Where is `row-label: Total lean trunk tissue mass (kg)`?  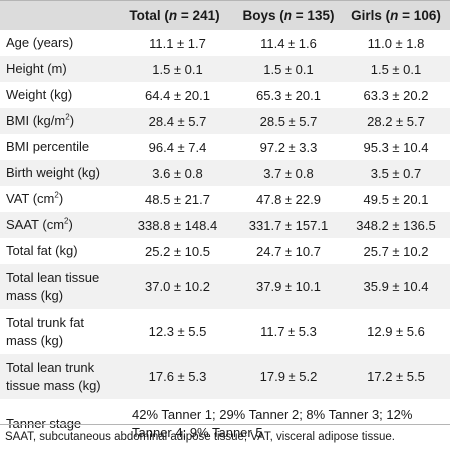
row-label: Total lean trunk tissue mass (kg) is located at coordinates (60, 376).